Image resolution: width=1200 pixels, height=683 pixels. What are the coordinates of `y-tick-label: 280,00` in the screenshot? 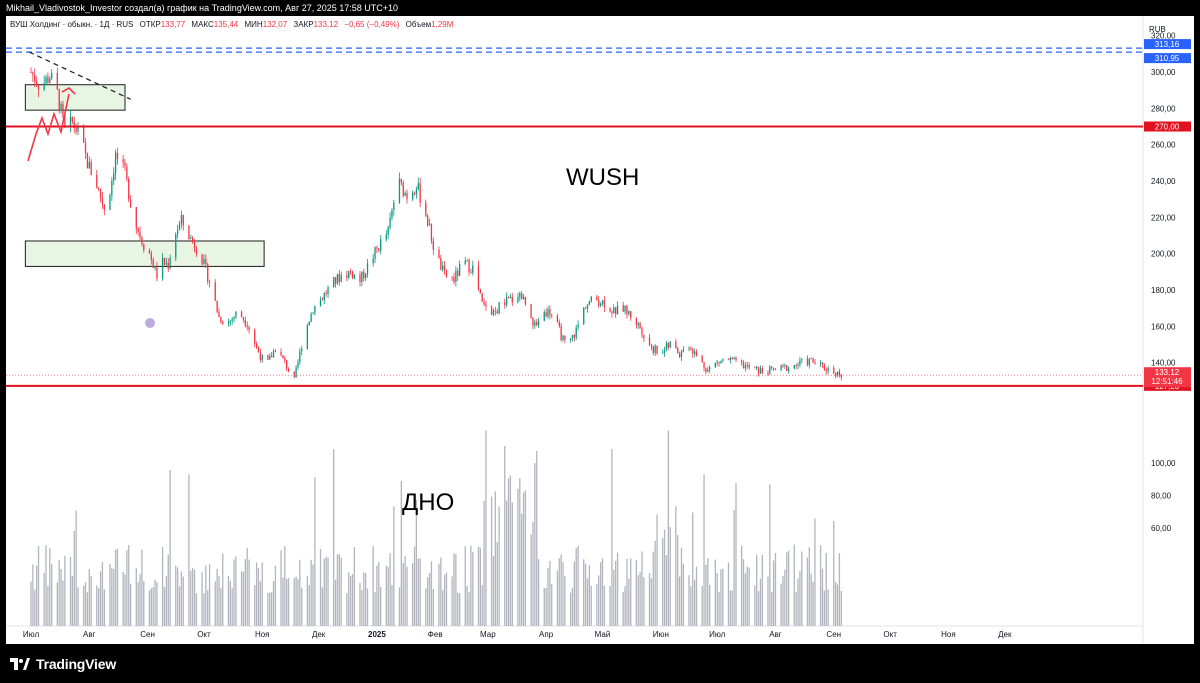 It's located at (1163, 108).